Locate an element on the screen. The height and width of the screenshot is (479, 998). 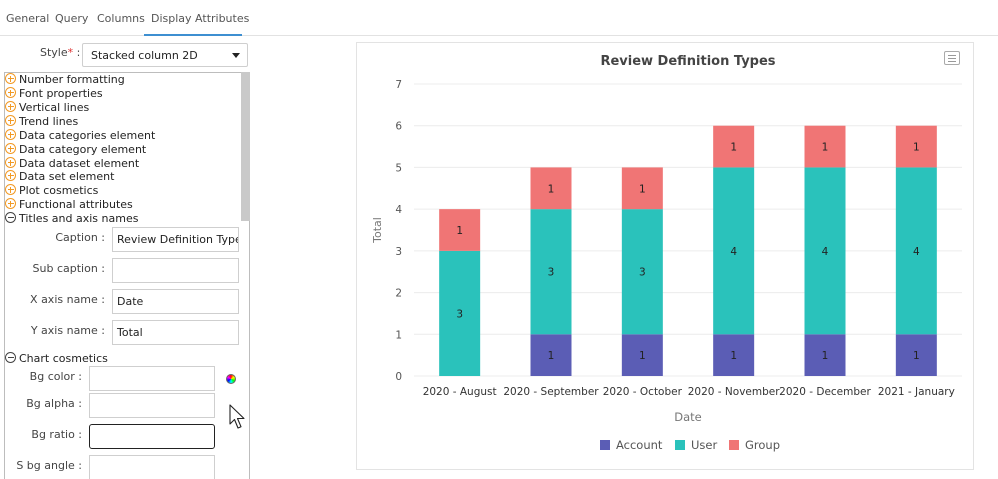
tree-section-trend-lines: Trend lines is located at coordinates (41, 121).